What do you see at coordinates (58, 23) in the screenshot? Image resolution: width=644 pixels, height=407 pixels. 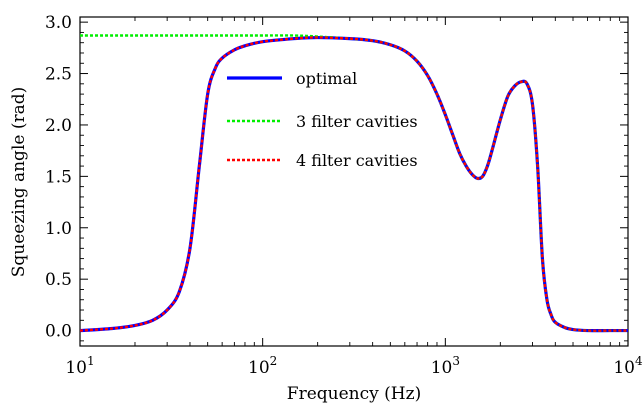 I see `y-tick-label: 3.0` at bounding box center [58, 23].